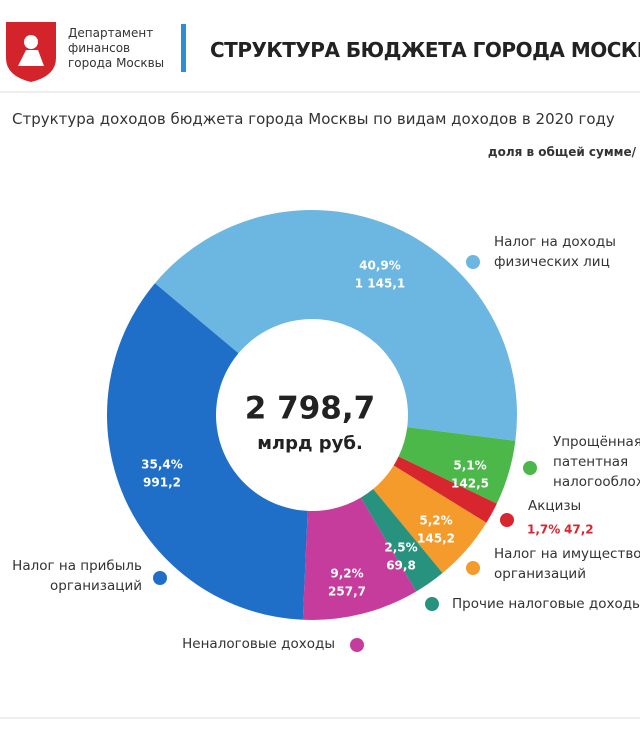  Describe the element at coordinates (435, 521) in the screenshot. I see `value-label: 5,2%` at that location.